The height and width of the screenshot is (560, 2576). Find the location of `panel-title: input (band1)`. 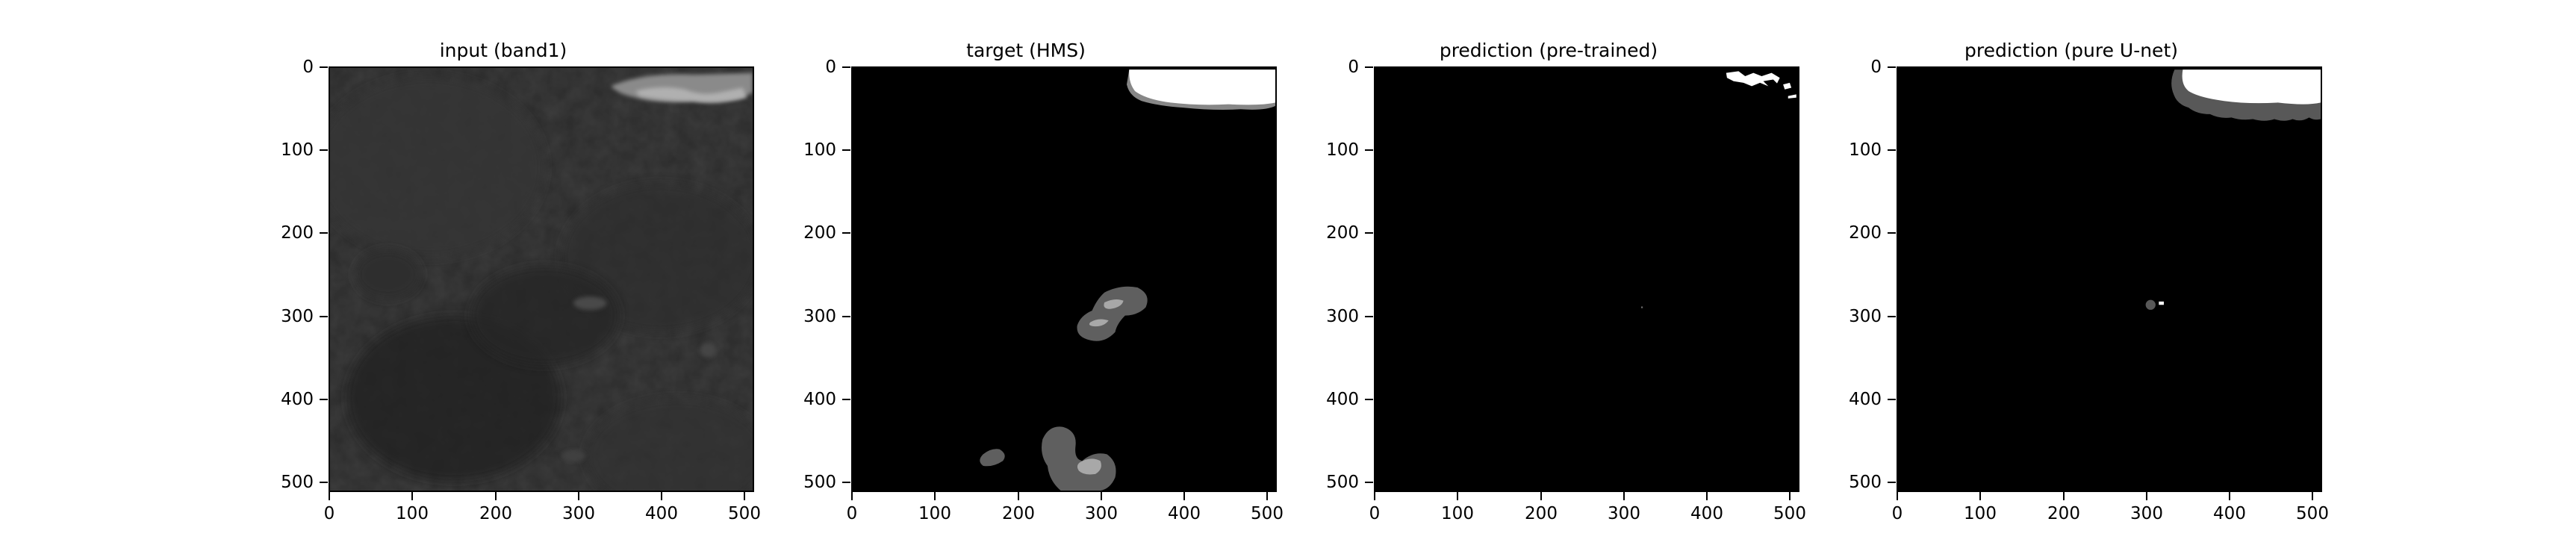

panel-title: input (band1) is located at coordinates (503, 50).